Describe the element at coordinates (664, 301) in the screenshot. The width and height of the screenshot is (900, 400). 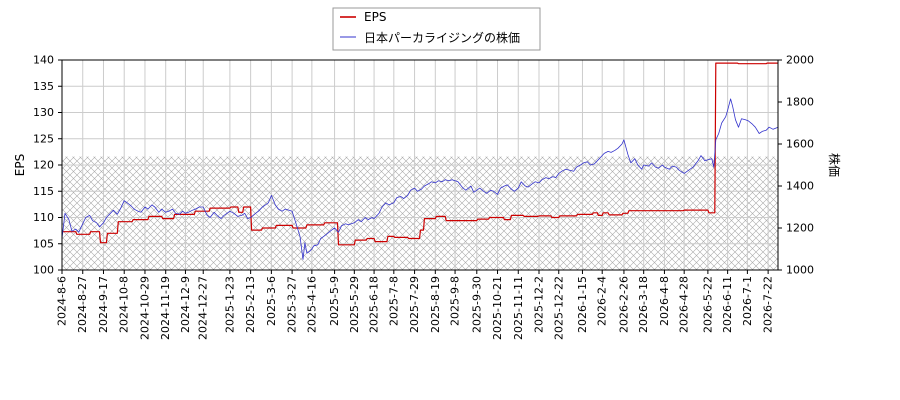
I see `x-tick-label: 2026-4-8` at that location.